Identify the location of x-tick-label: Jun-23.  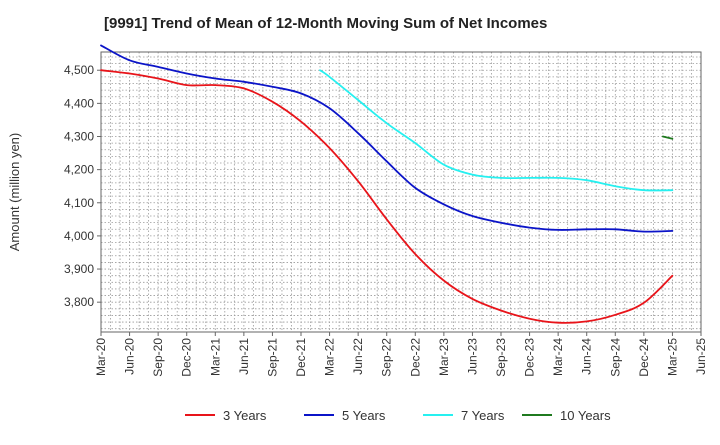
(472, 356).